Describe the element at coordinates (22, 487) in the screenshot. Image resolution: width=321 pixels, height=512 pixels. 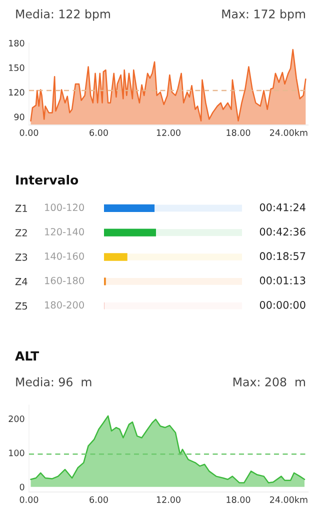
I see `y-tick-label: 0` at that location.